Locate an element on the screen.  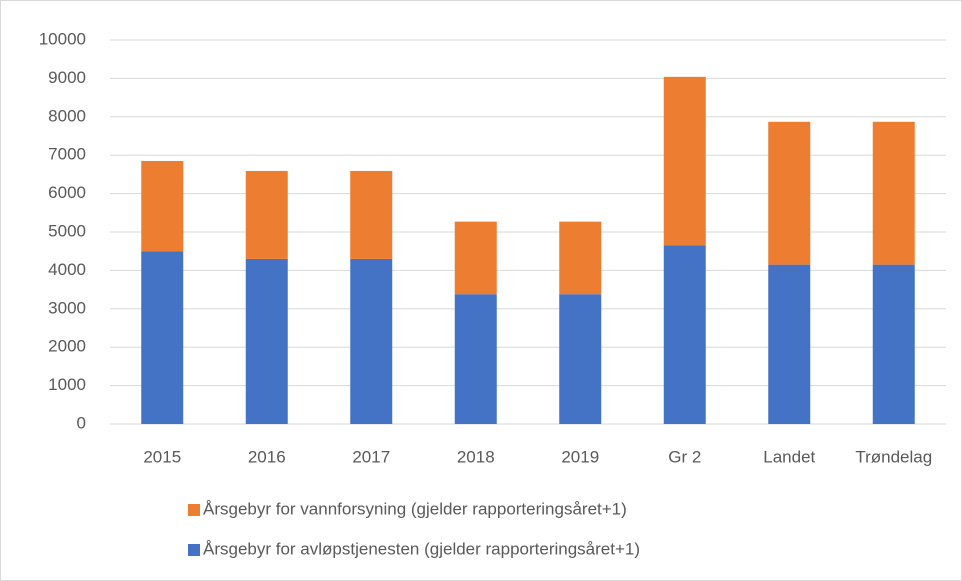
y-tick-label: 0 is located at coordinates (81, 422).